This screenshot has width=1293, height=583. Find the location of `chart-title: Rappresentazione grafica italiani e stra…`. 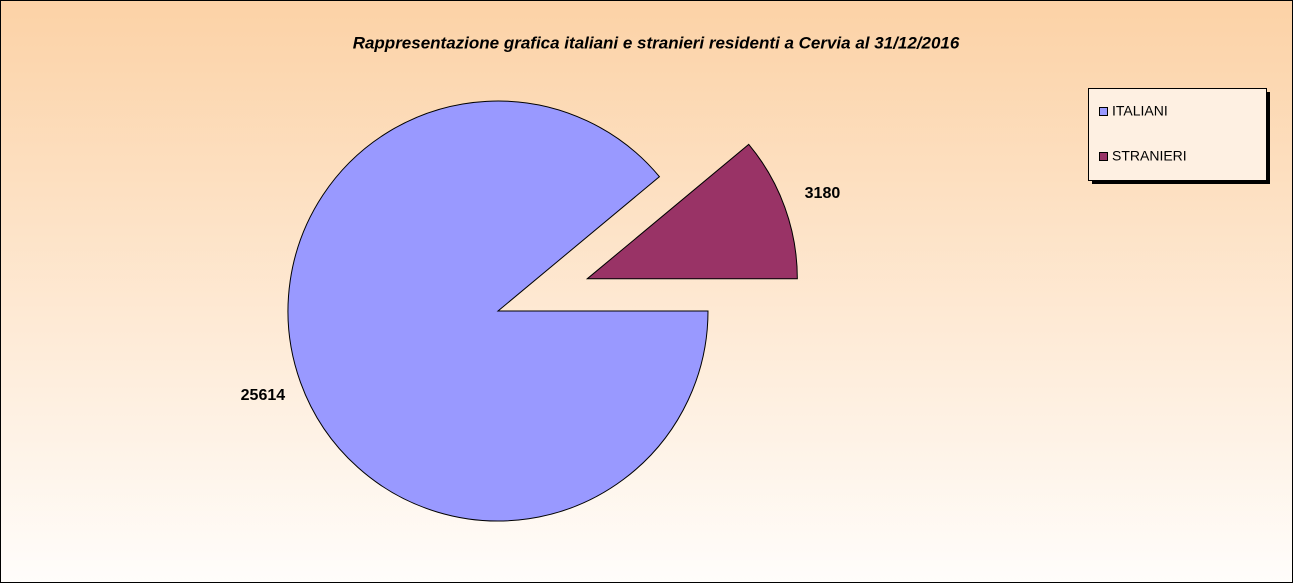

chart-title: Rappresentazione grafica italiani e stra… is located at coordinates (656, 42).